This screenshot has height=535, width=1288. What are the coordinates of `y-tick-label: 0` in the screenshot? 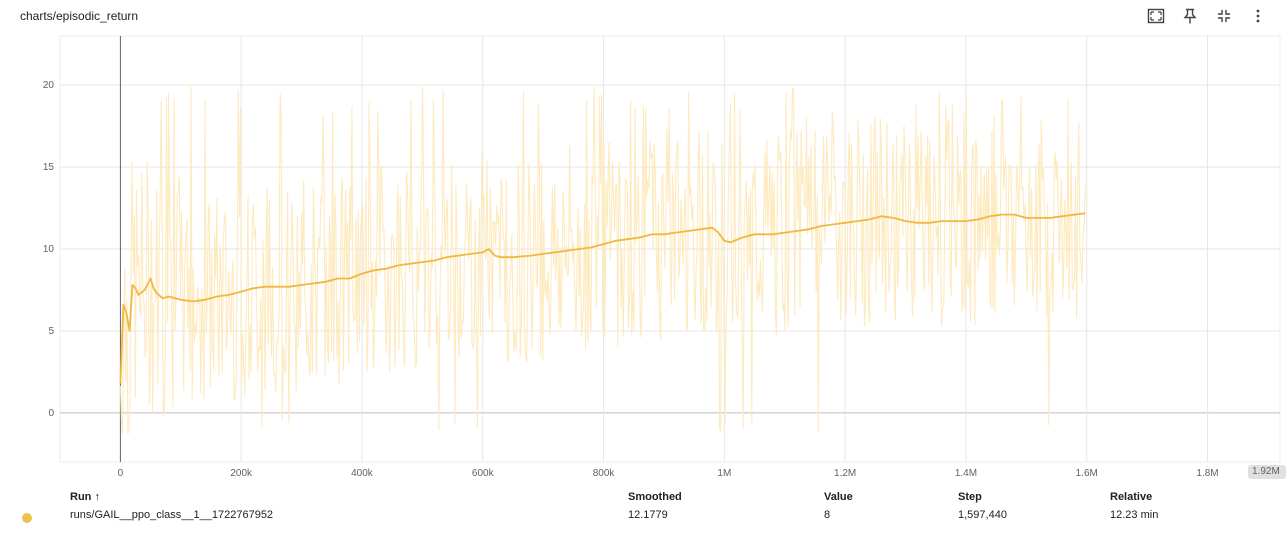 It's located at (51, 413).